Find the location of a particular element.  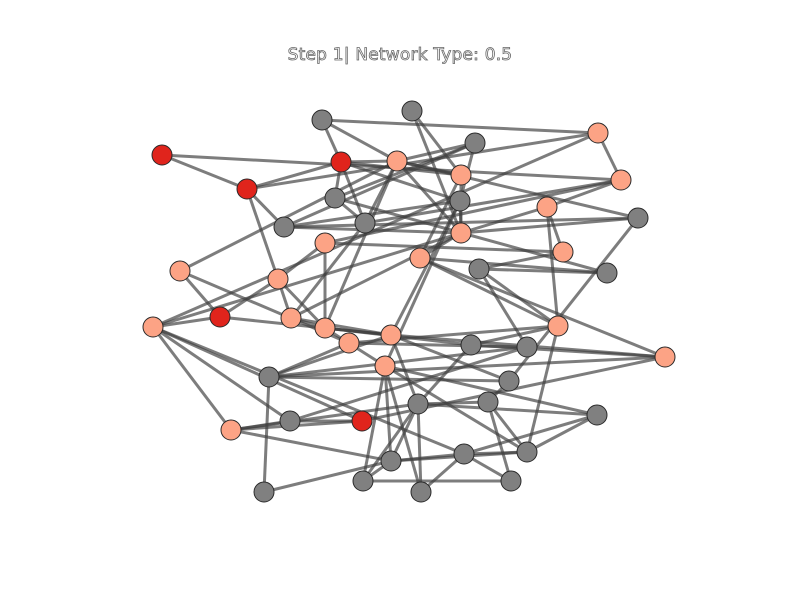

edge-n35-n36 is located at coordinates (467, 367).